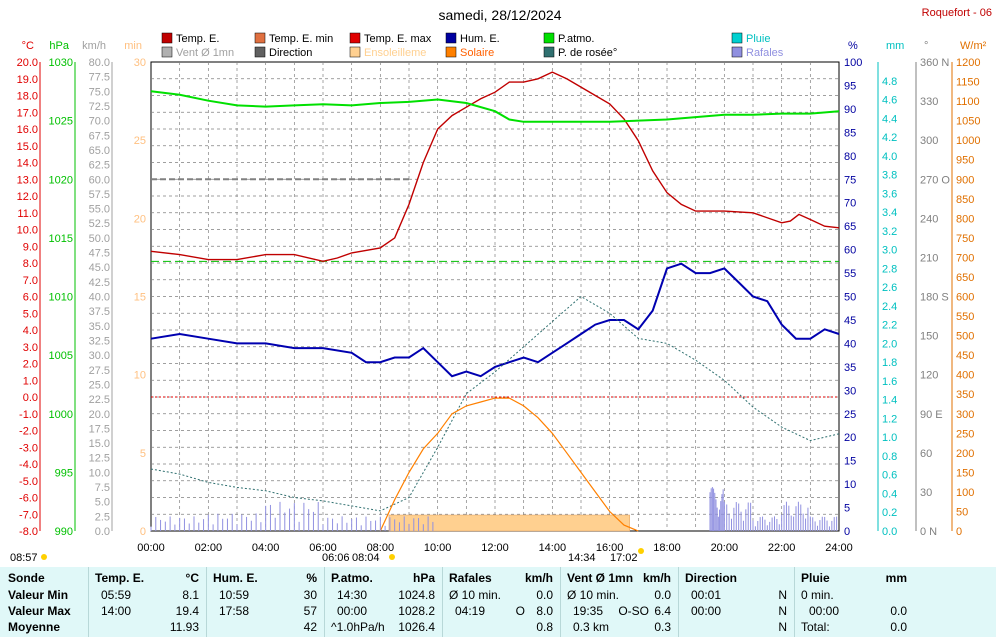  What do you see at coordinates (889, 382) in the screenshot?
I see `rain-axis-tick: 1.6` at bounding box center [889, 382].